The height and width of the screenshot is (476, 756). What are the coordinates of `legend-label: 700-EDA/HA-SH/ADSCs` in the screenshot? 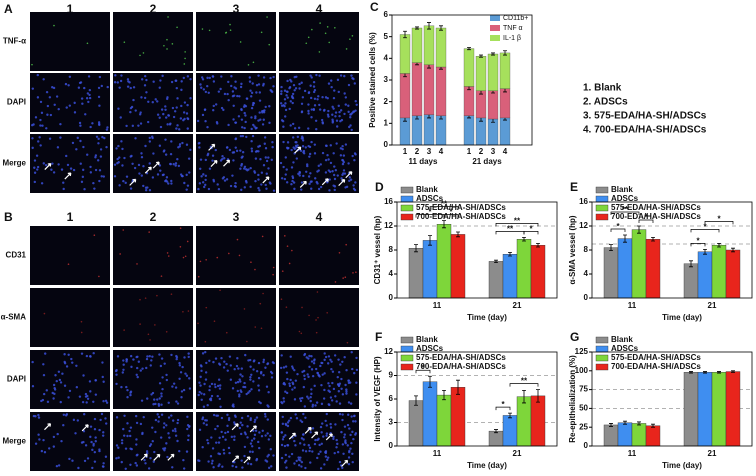 It's located at (461, 366).